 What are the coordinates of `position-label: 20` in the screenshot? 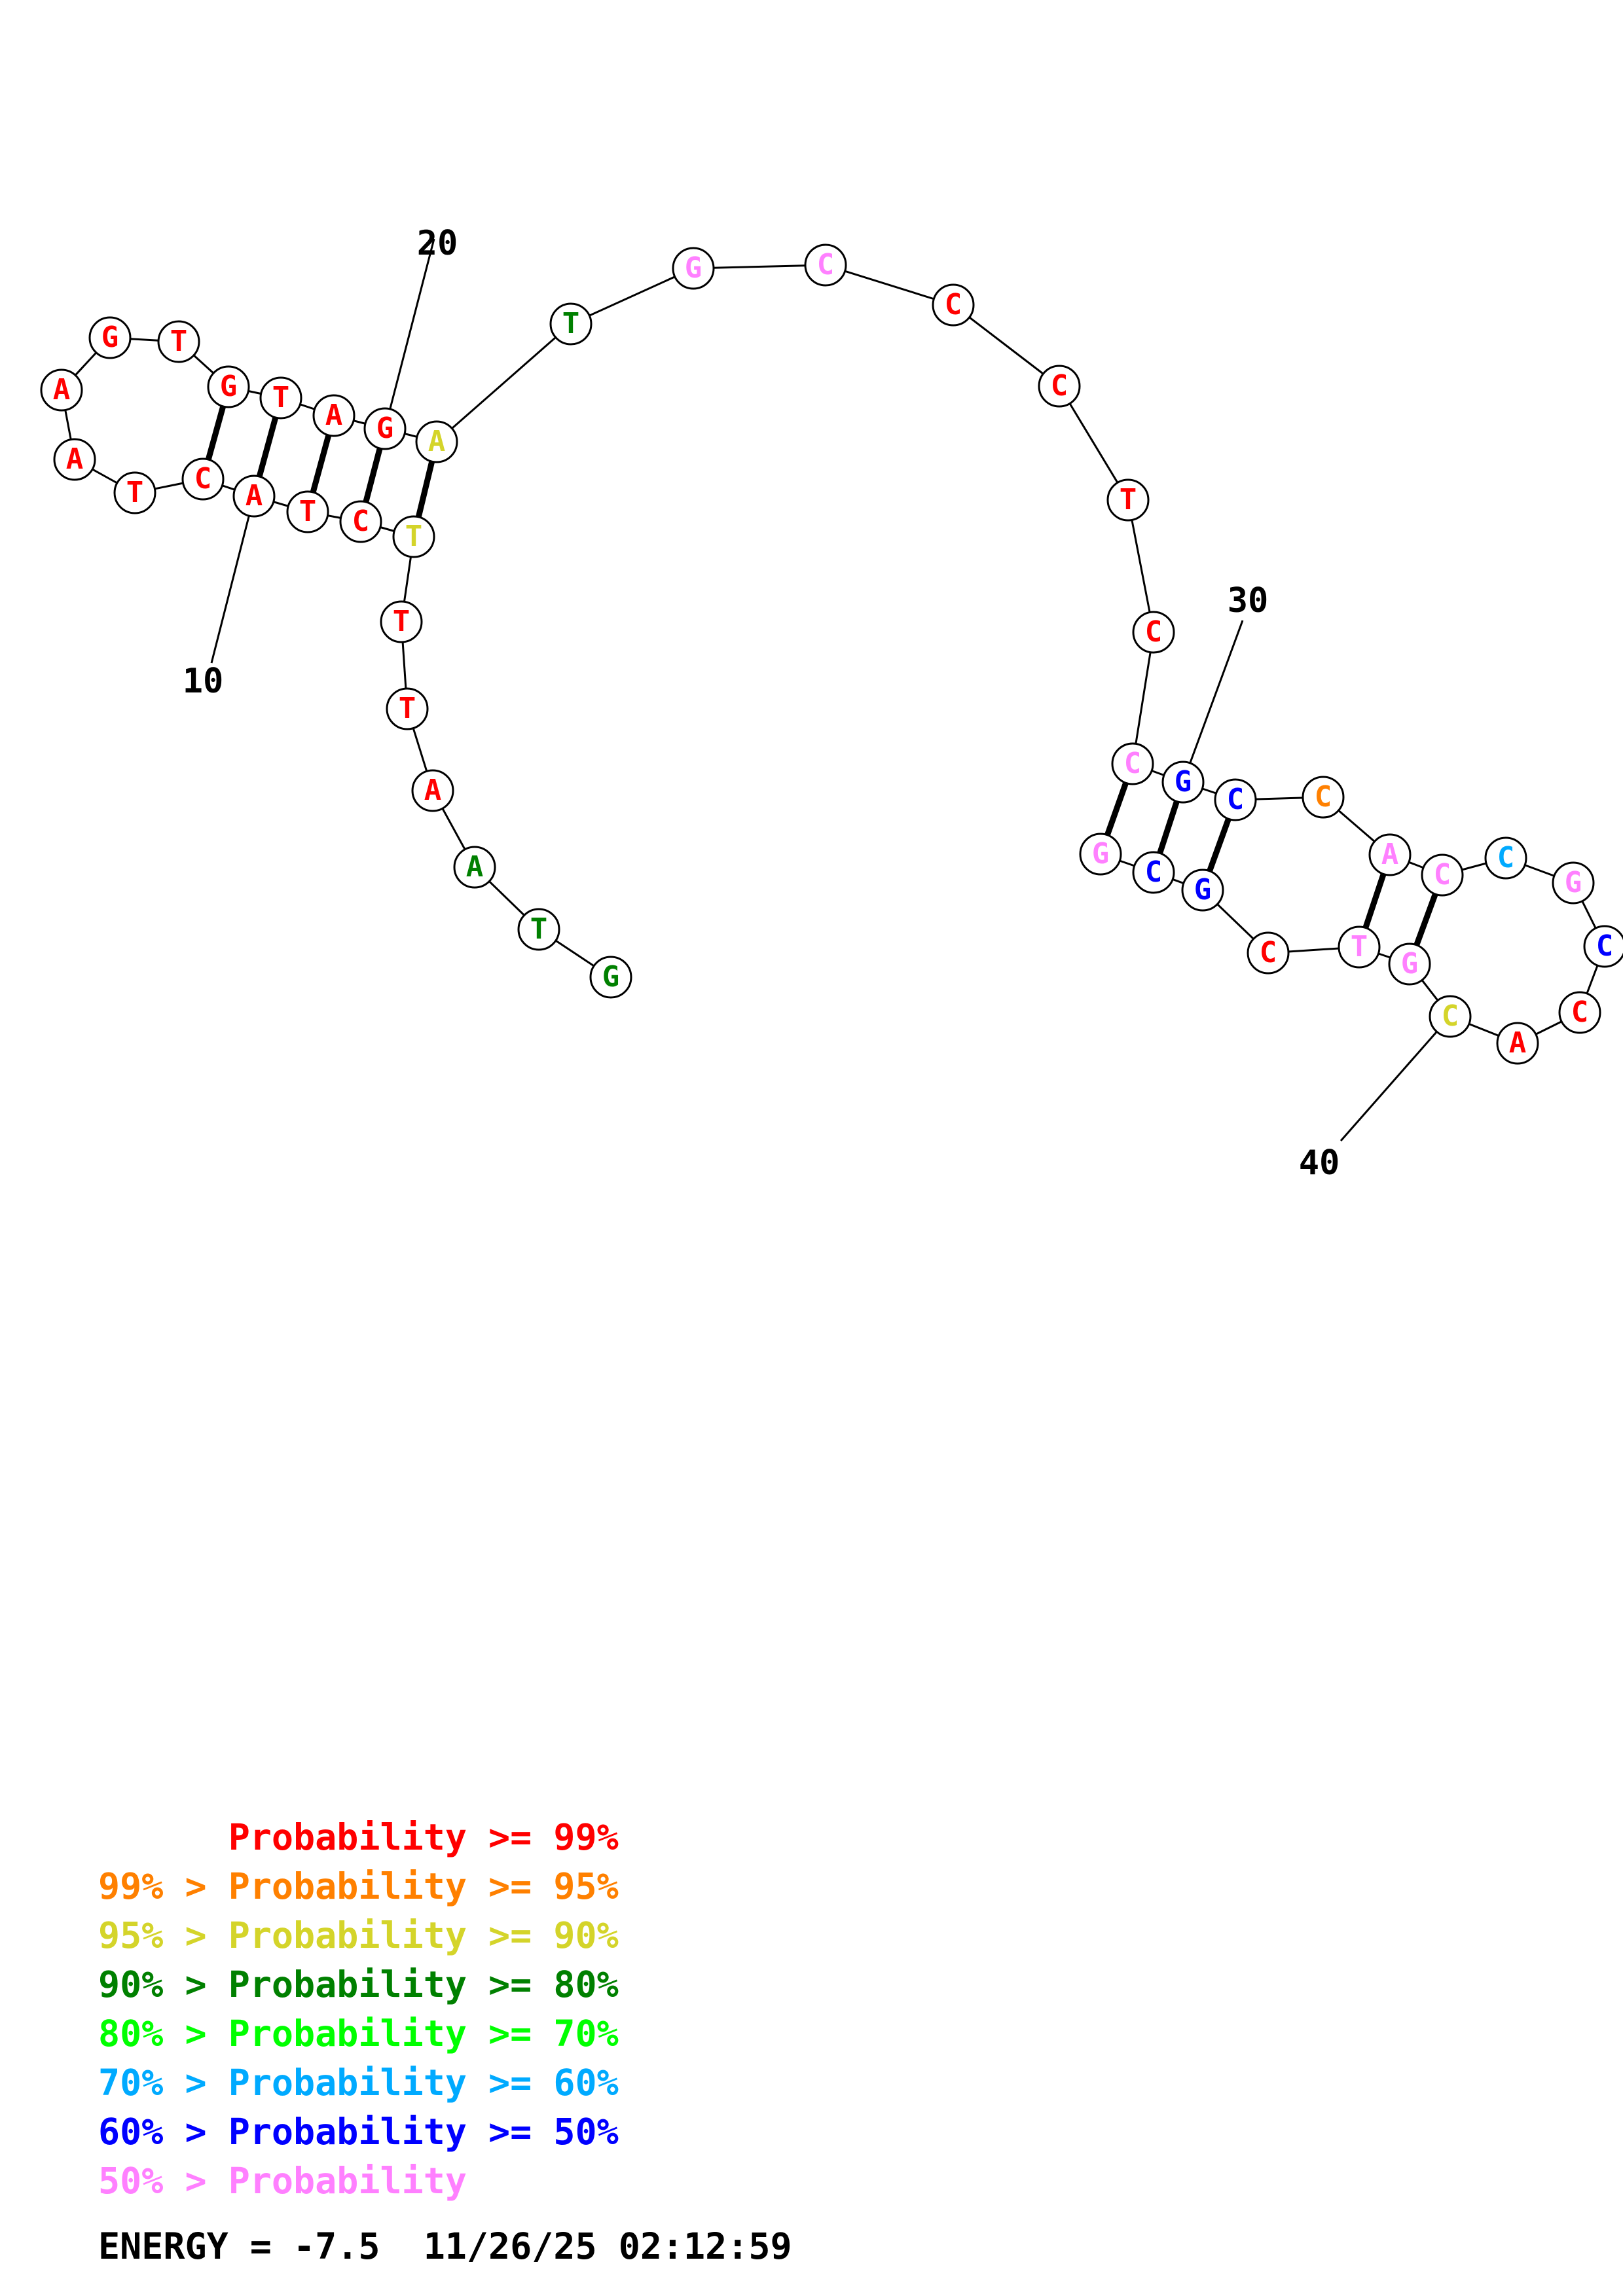 It's located at (437, 243).